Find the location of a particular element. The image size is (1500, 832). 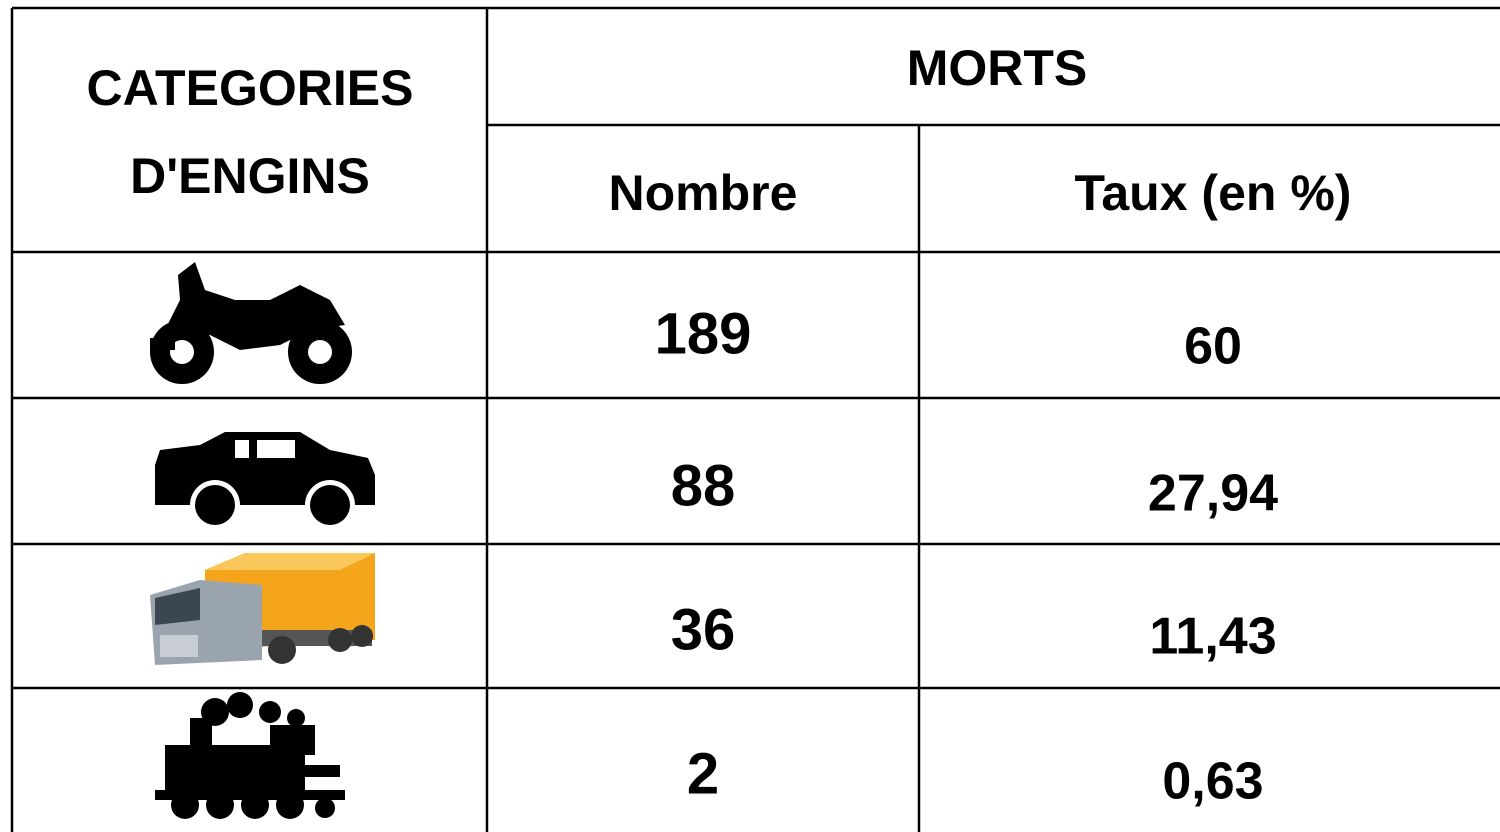

truck-icon is located at coordinates (262, 609).